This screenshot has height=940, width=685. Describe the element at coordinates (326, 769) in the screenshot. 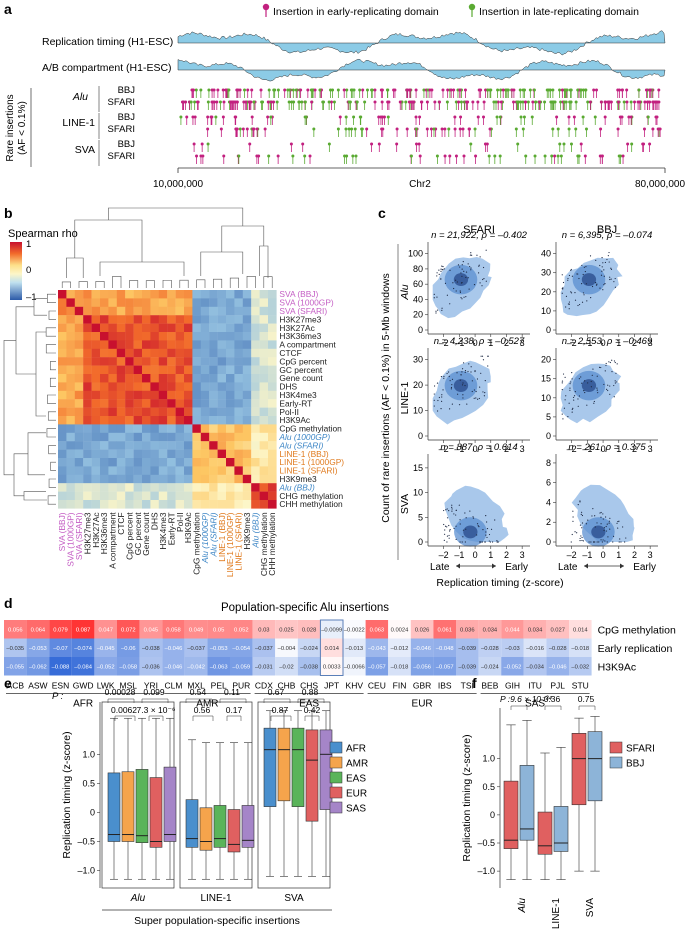

I see `box-body` at that location.